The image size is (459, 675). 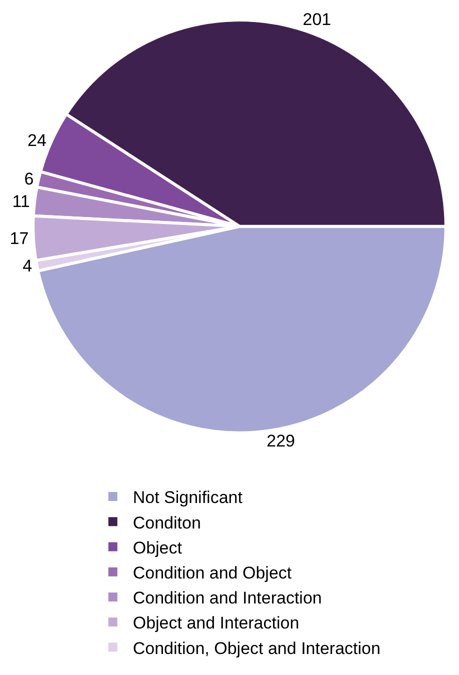 I want to click on data-label: 4, so click(x=27, y=266).